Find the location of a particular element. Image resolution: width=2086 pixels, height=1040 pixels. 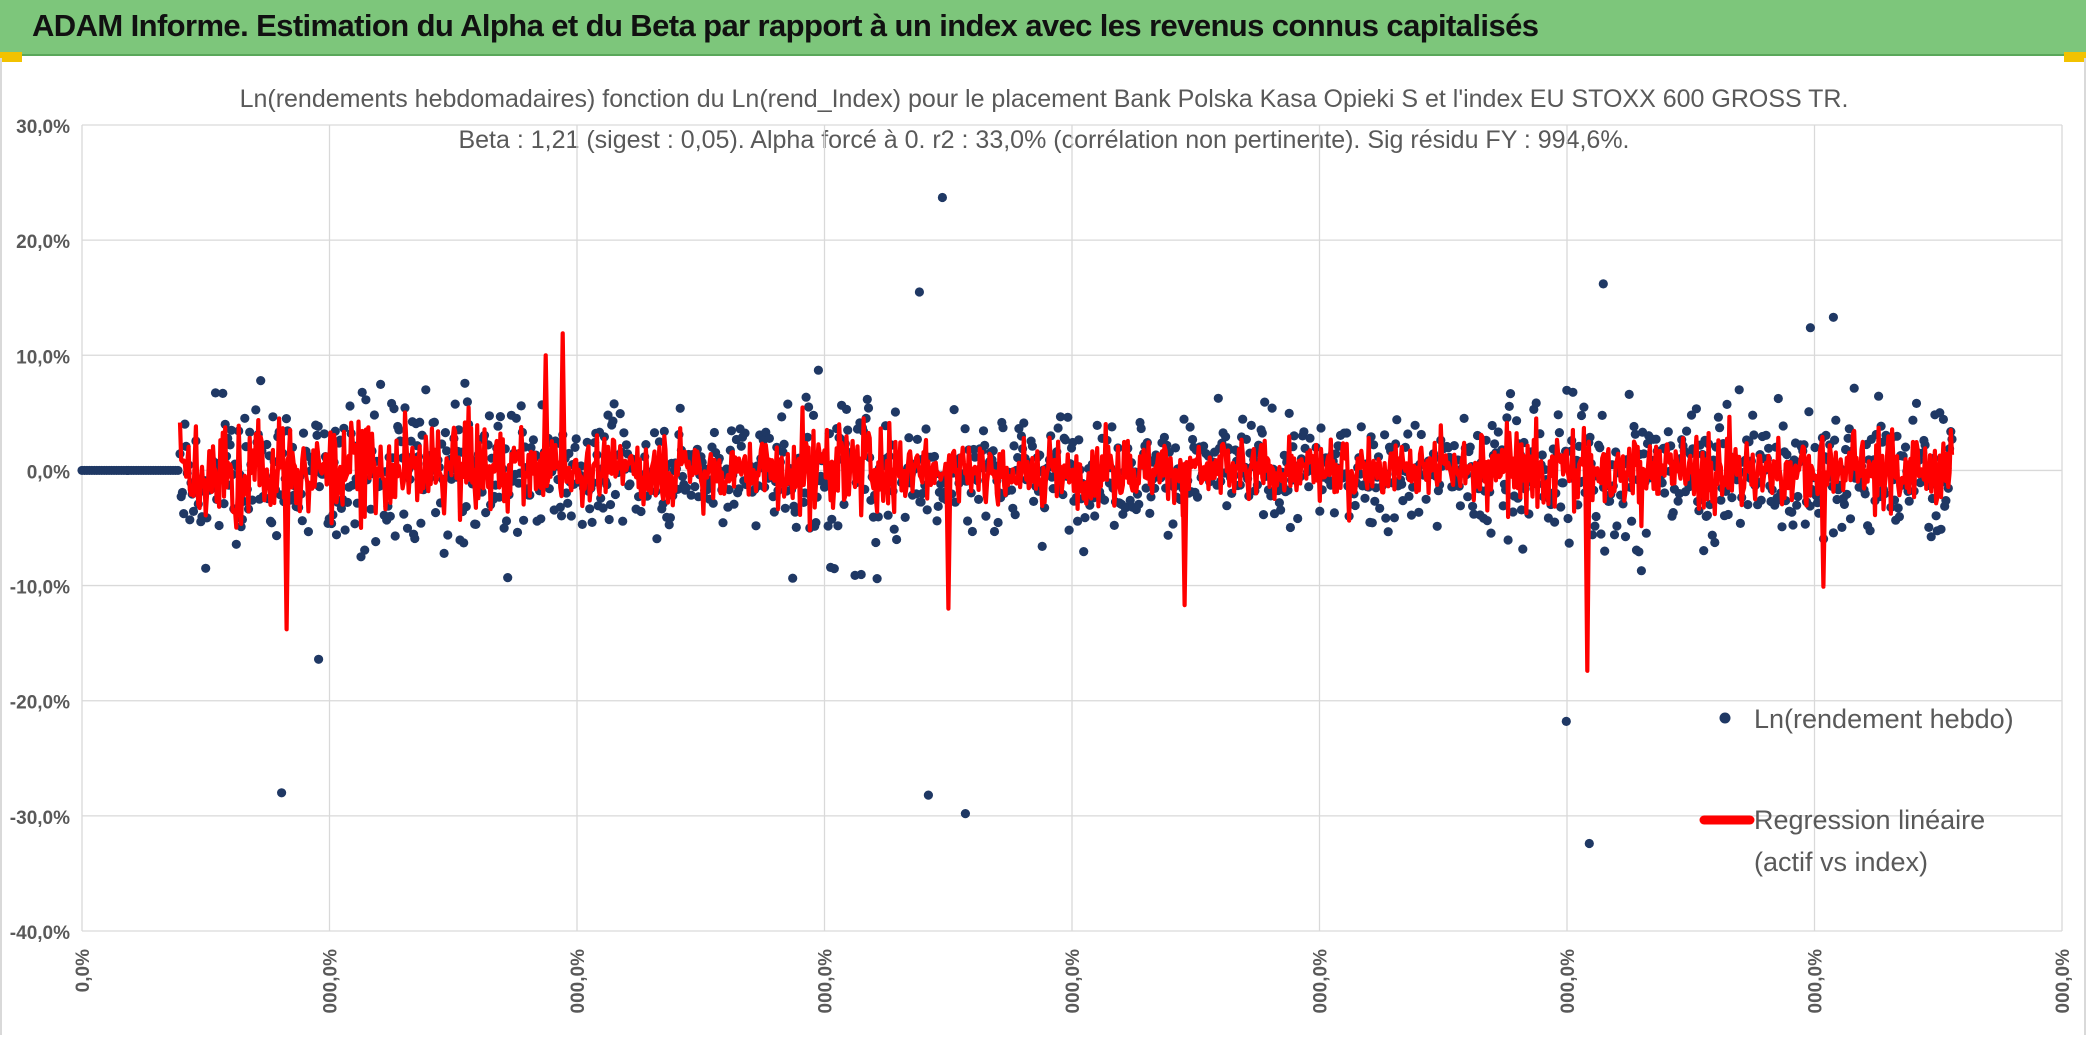

y-tick-label: -40,0% is located at coordinates (40, 933).